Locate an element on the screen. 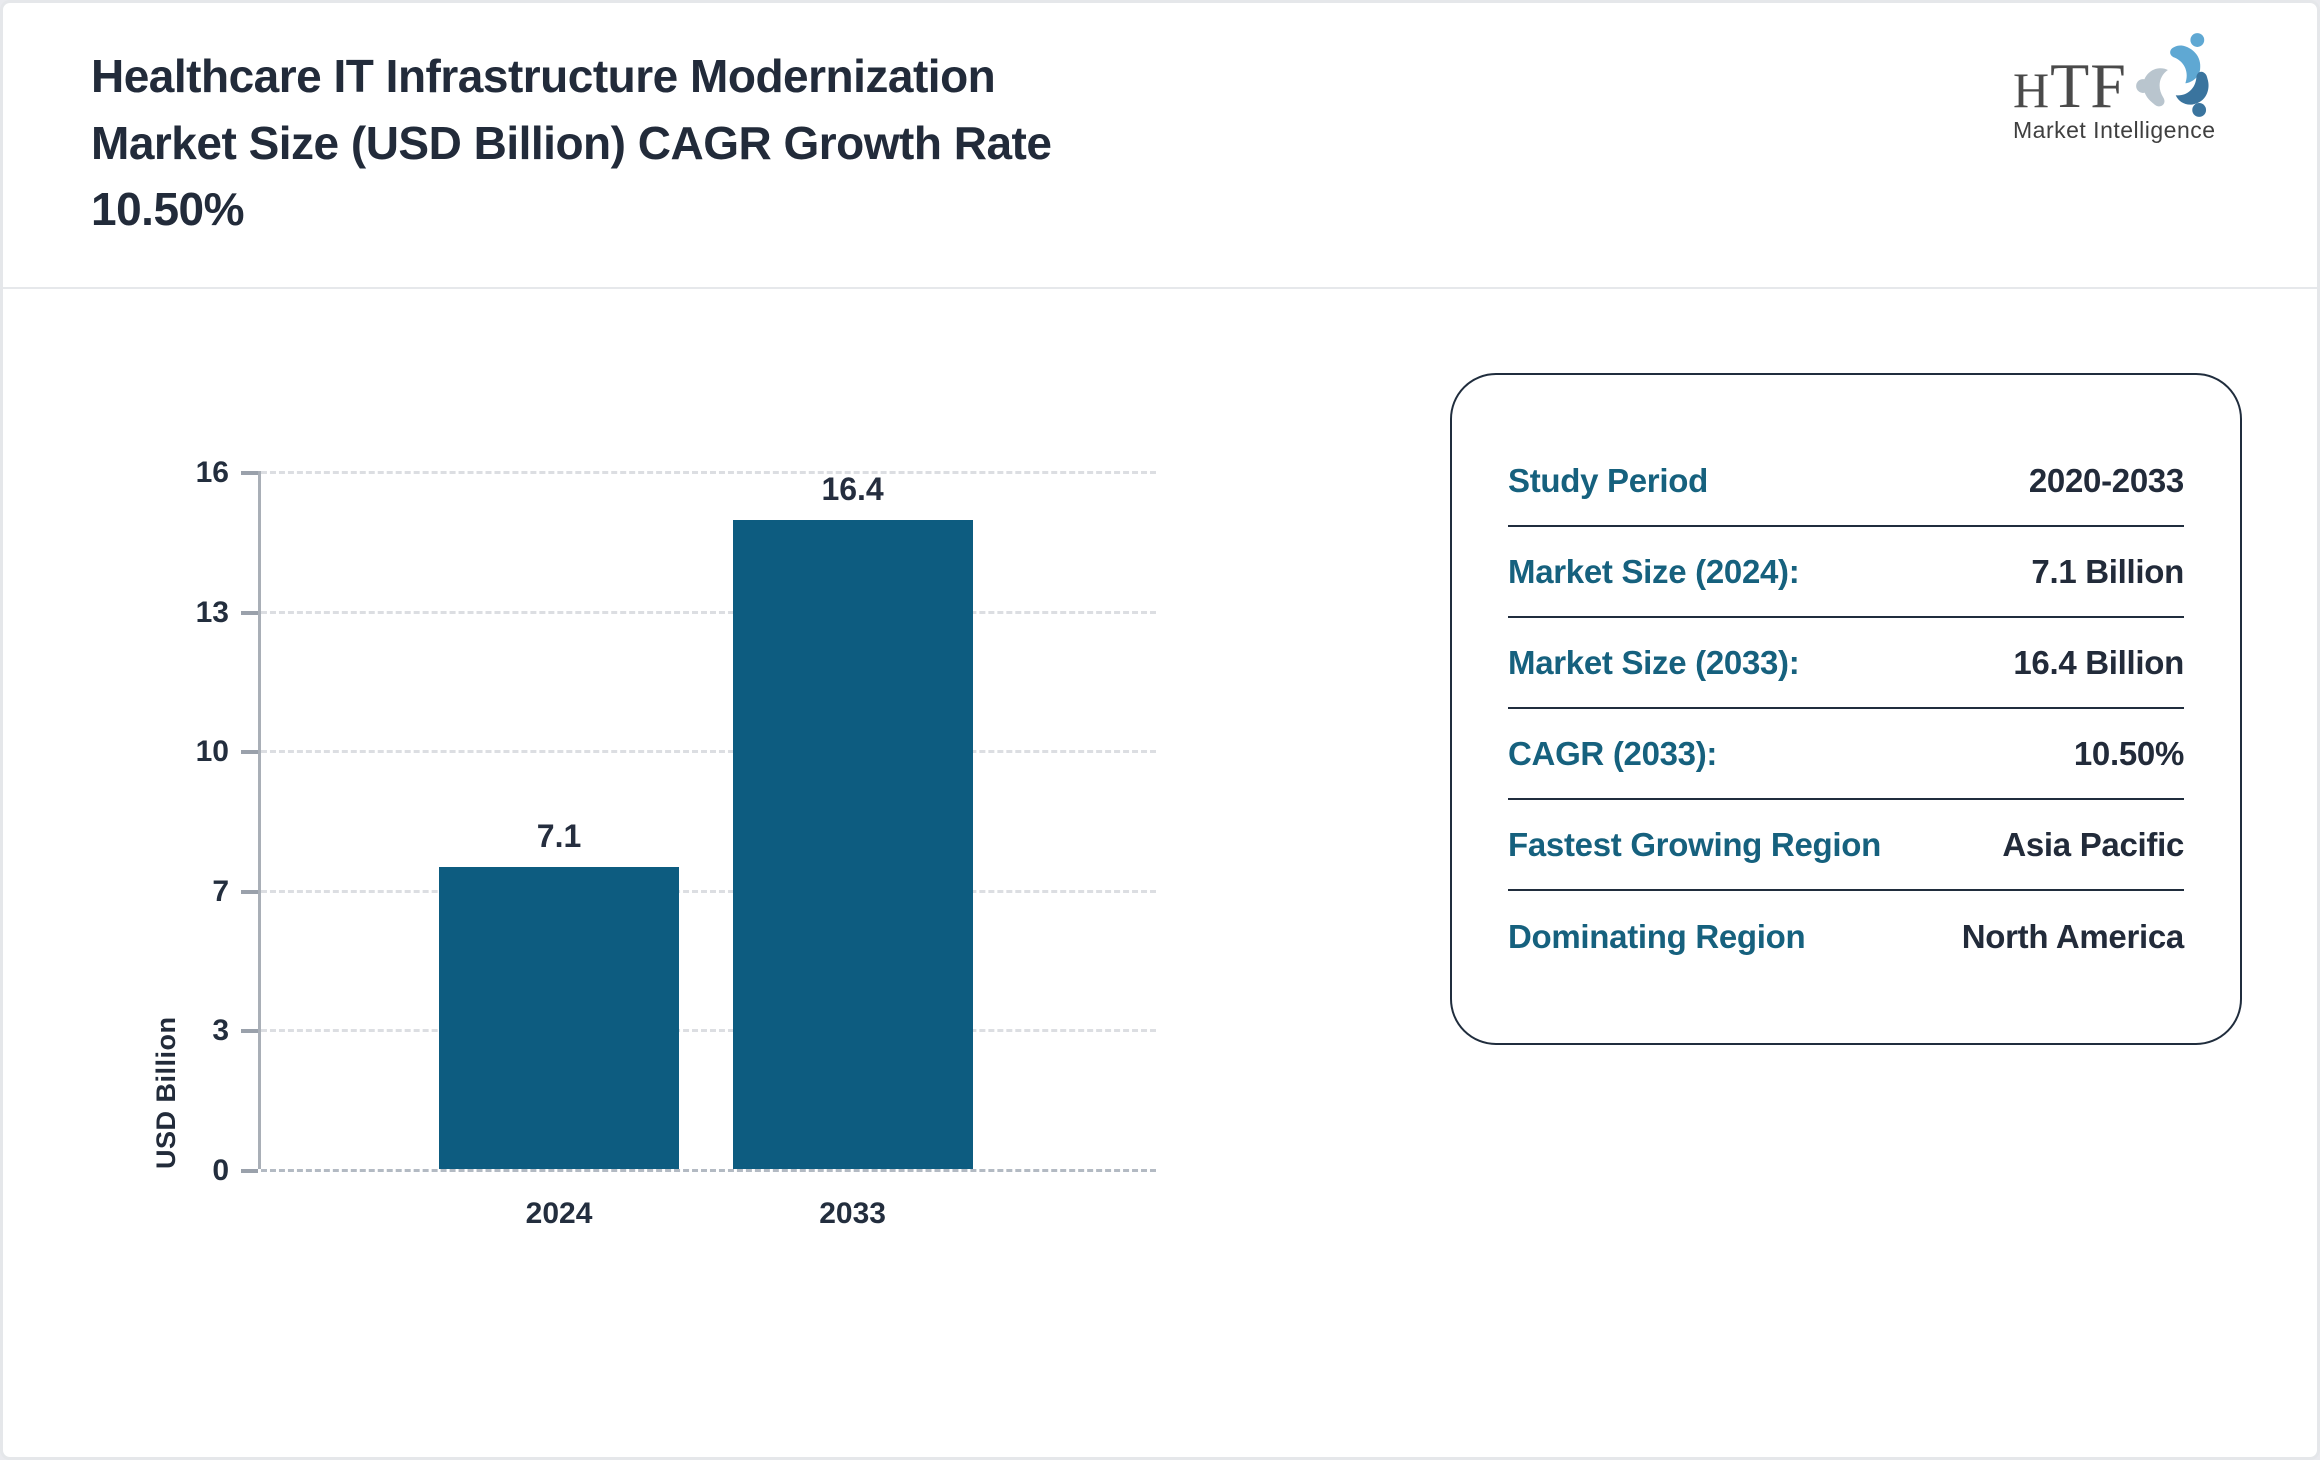  y-tick-label: 3 is located at coordinates (220, 1031).